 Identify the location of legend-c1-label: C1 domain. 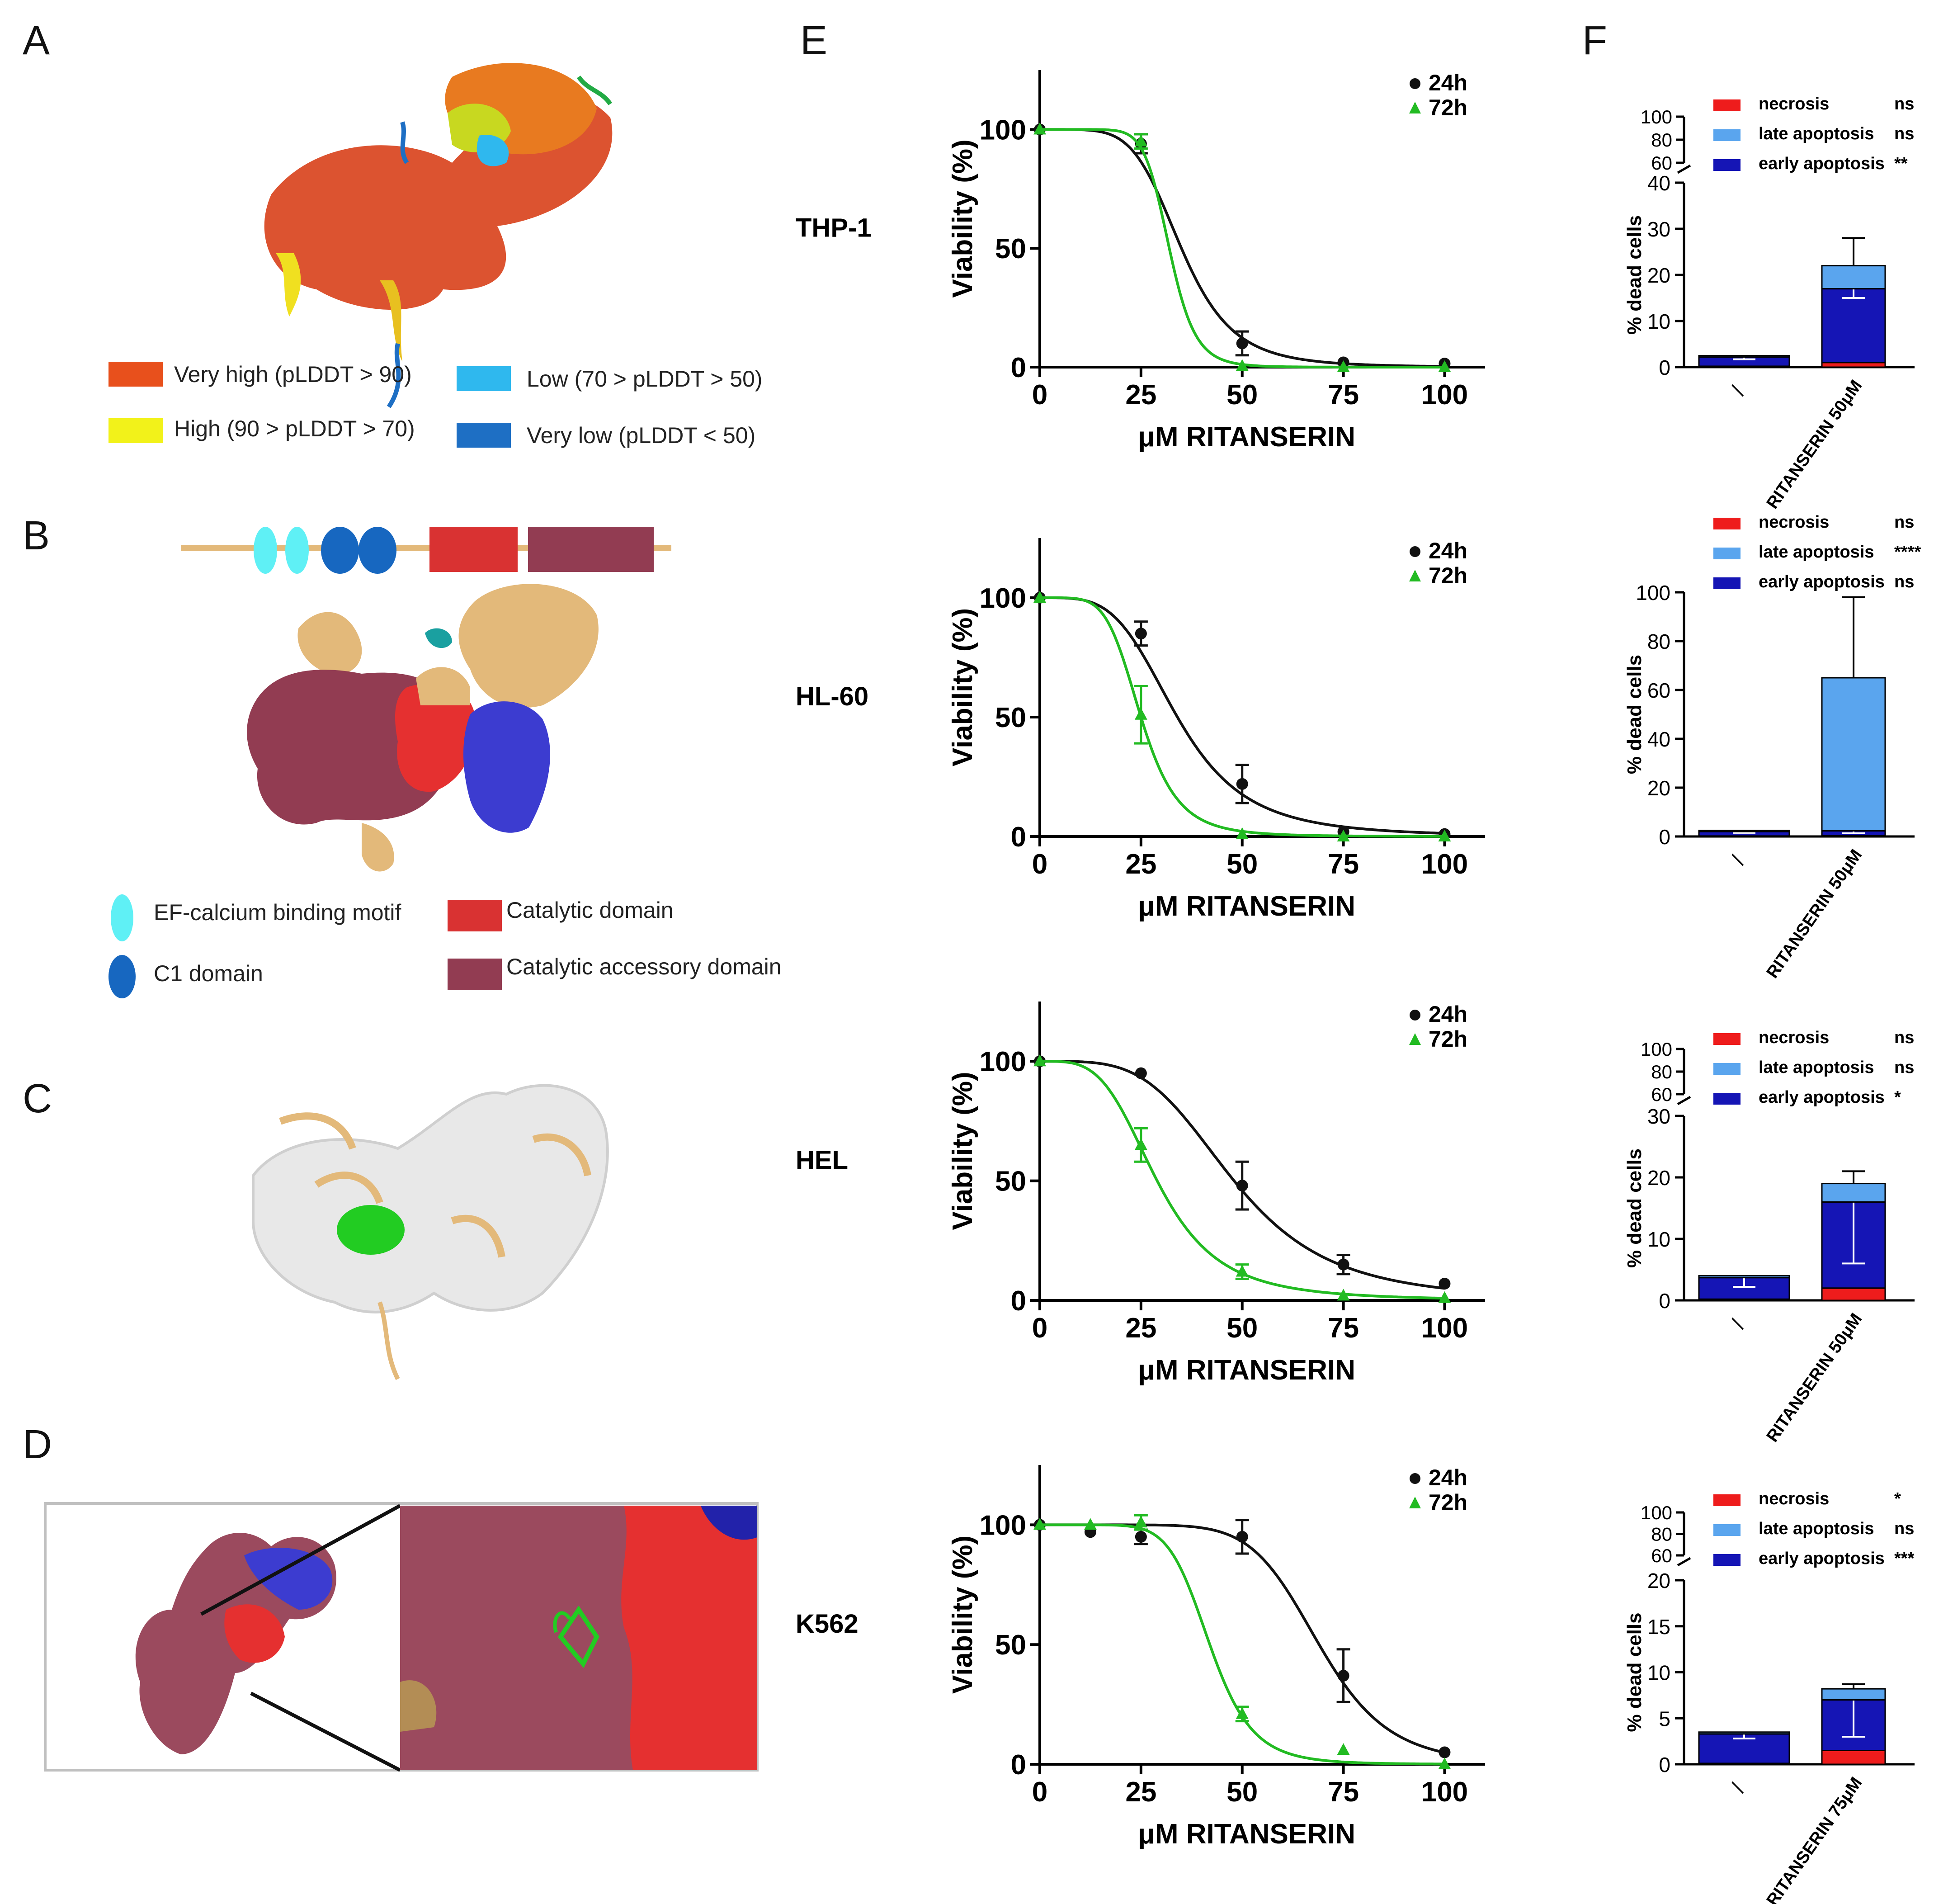
(208, 973).